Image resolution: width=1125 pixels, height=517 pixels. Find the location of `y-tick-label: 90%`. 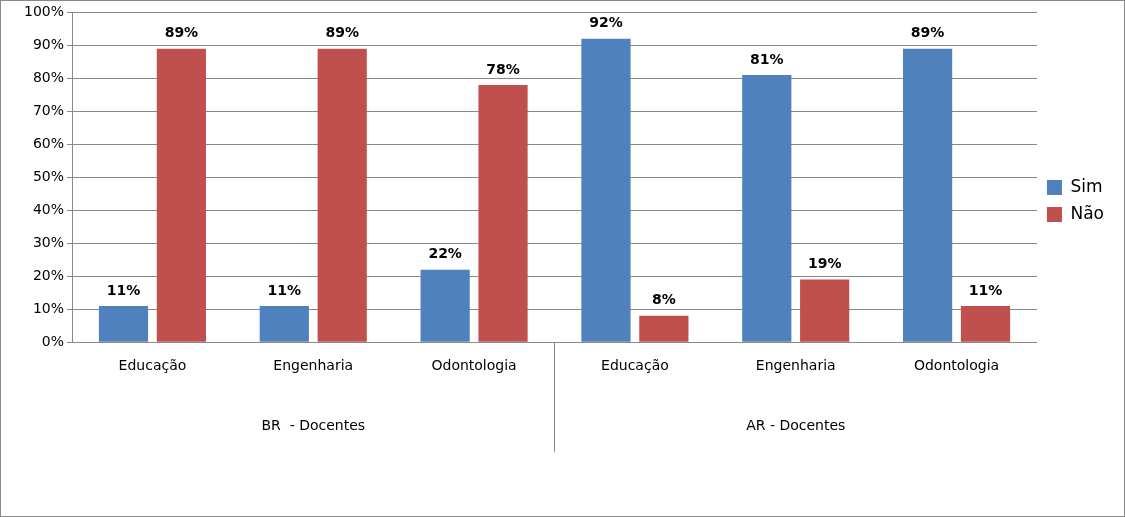

y-tick-label: 90% is located at coordinates (48, 44).